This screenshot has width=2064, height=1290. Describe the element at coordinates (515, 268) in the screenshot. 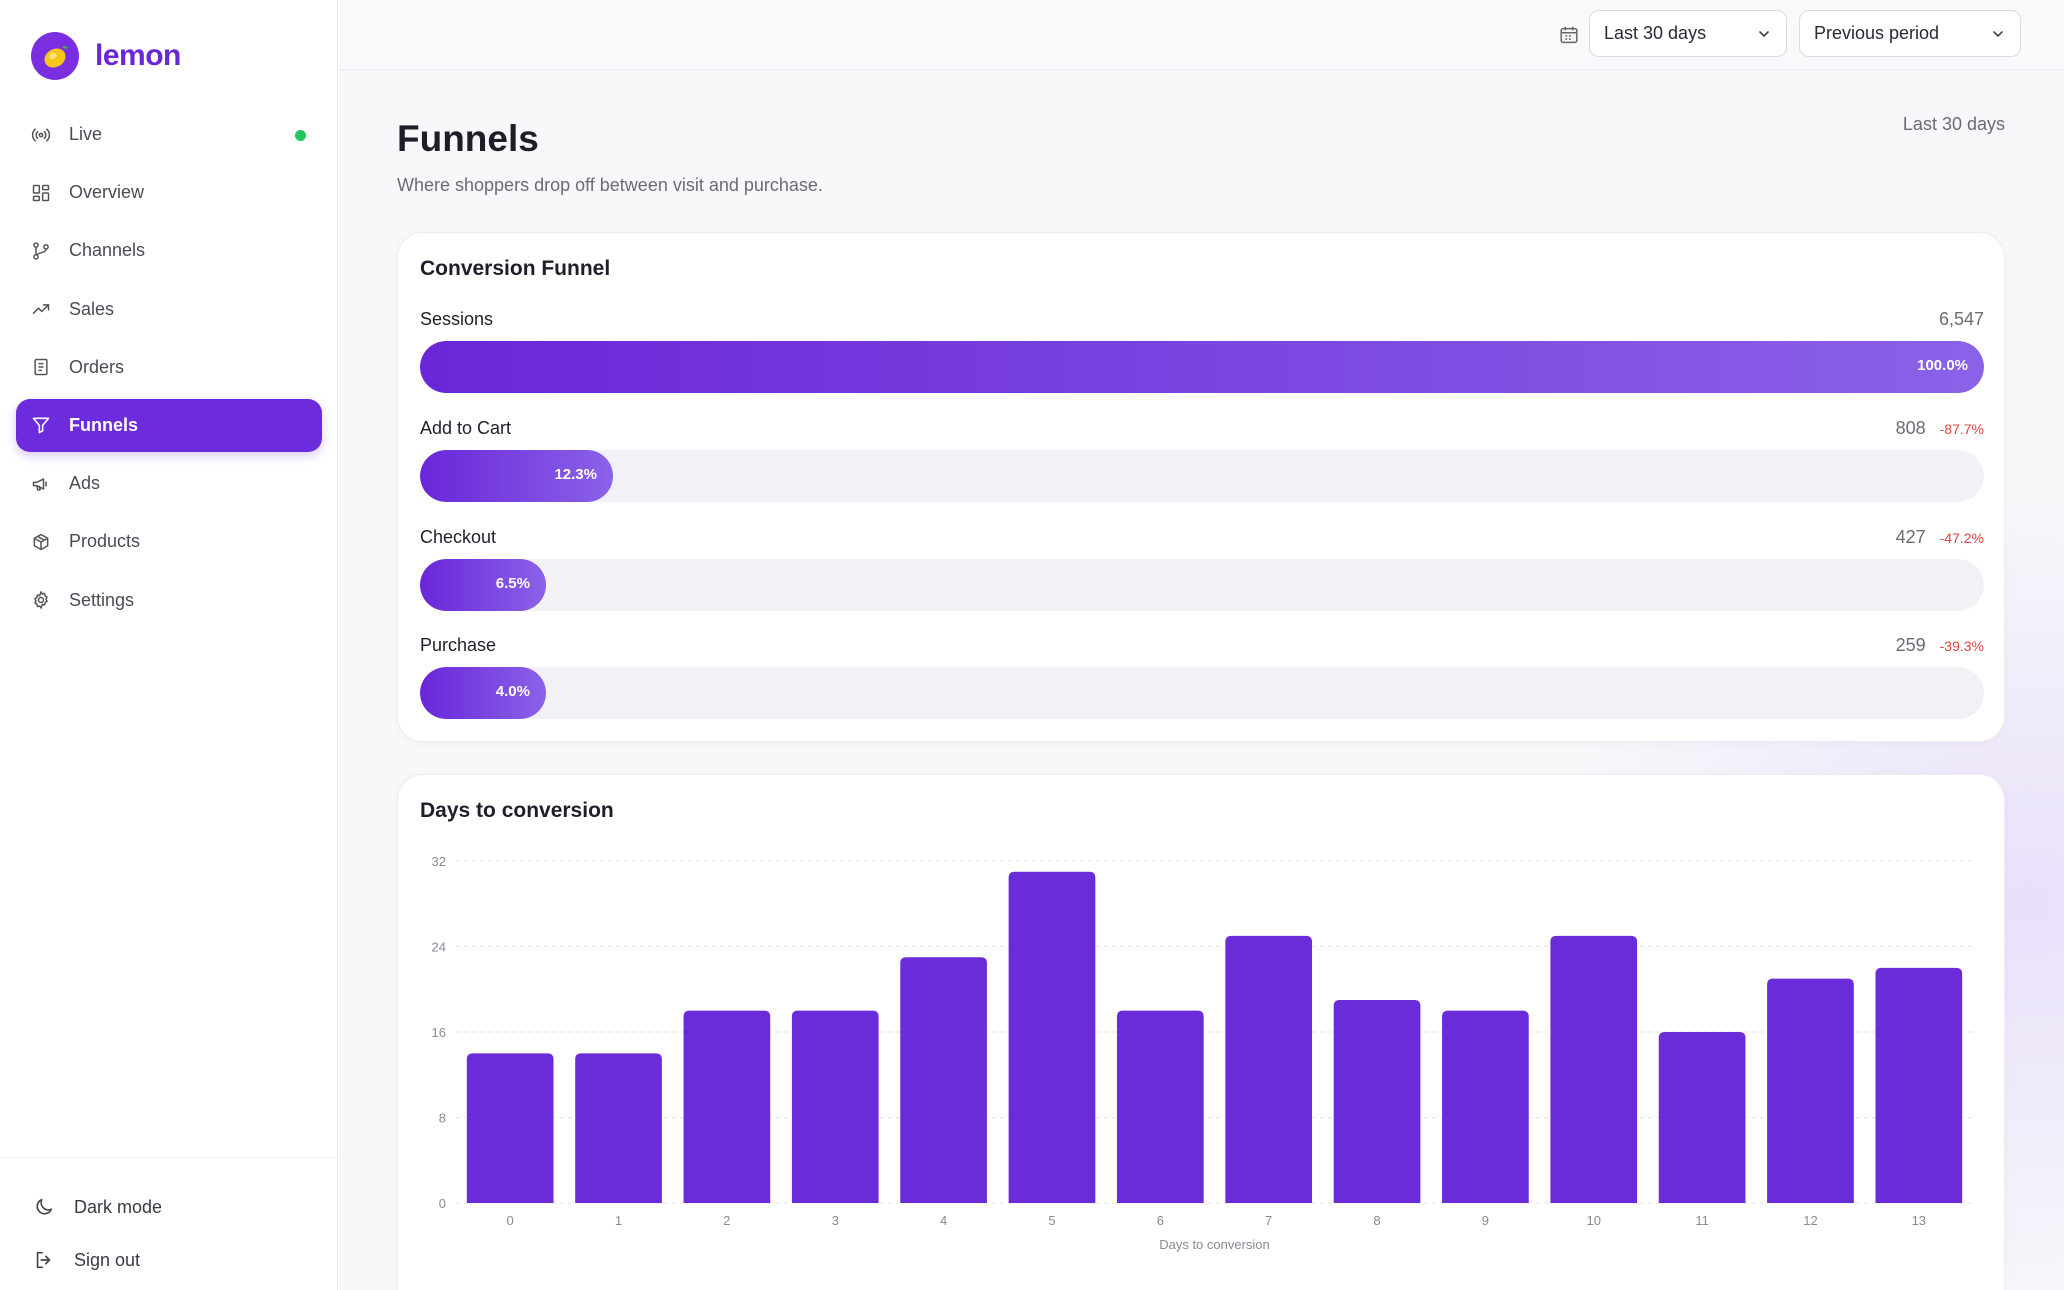

I see `card-title: Conversion Funnel` at that location.